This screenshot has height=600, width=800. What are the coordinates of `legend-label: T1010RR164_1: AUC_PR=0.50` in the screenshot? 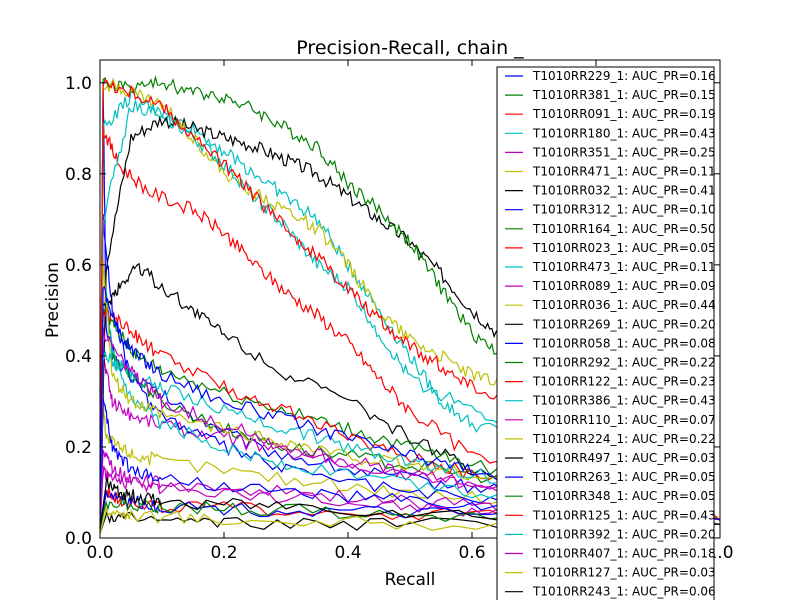 It's located at (624, 229).